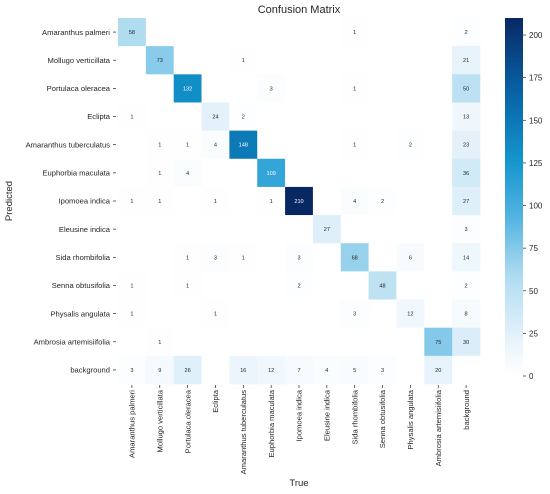  What do you see at coordinates (438, 343) in the screenshot?
I see `cell-value-label: 75` at bounding box center [438, 343].